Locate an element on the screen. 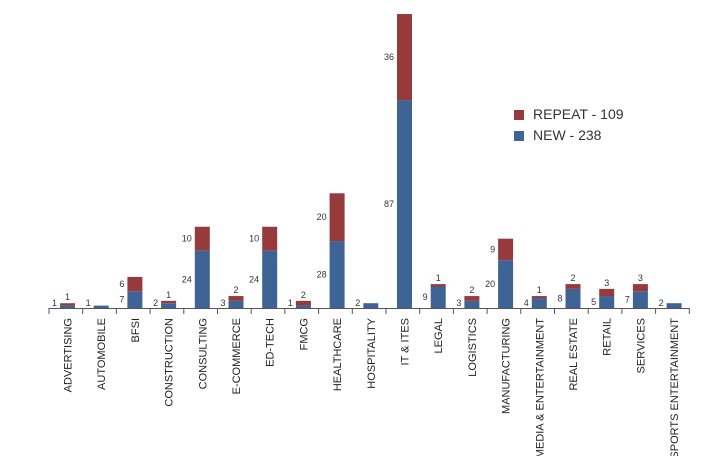  category-label: CONSTRUCTION is located at coordinates (170, 362).